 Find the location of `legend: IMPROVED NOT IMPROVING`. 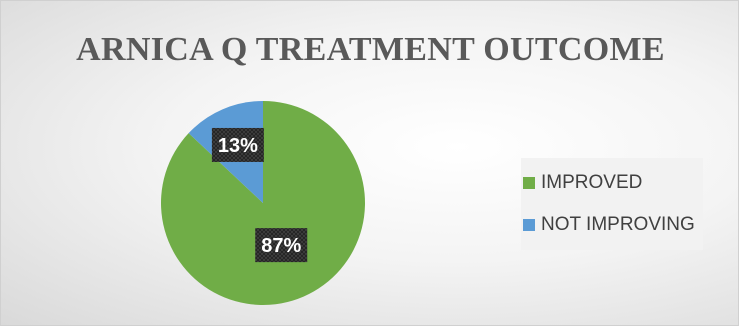

legend: IMPROVED NOT IMPROVING is located at coordinates (612, 204).